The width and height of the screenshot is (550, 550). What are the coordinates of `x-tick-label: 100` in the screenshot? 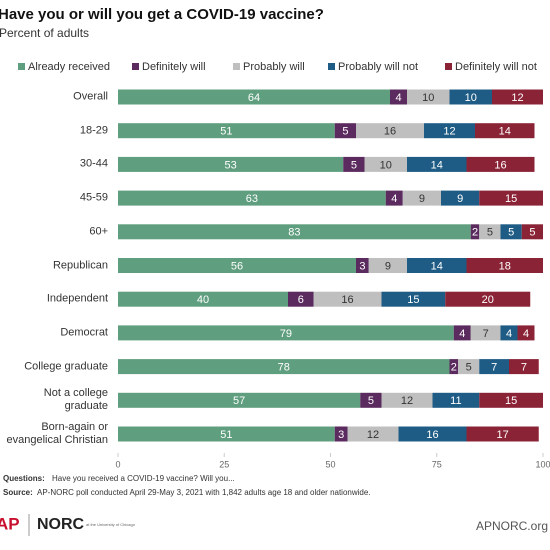 It's located at (542, 464).